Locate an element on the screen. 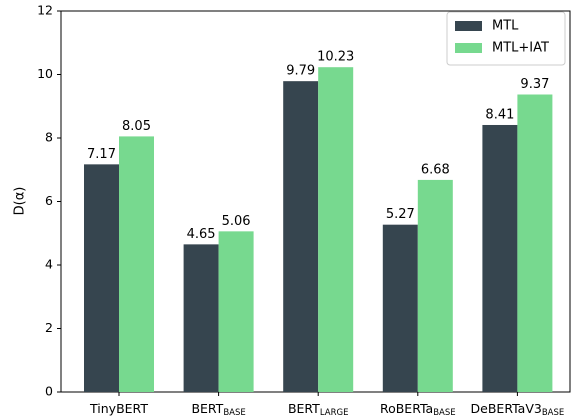  value-label: 5.06 is located at coordinates (236, 221).